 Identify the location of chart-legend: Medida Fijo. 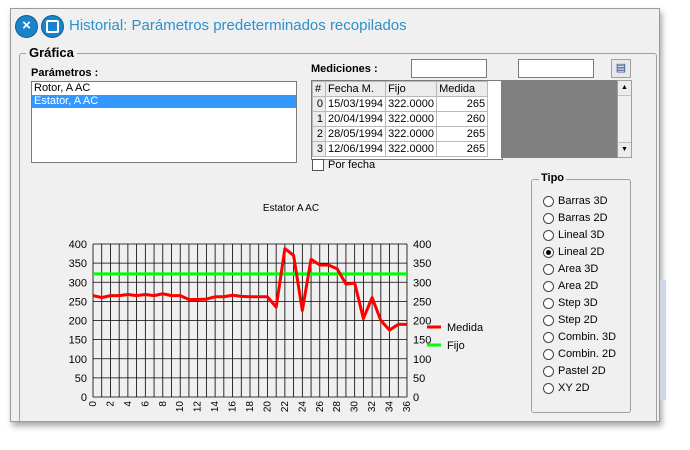
(455, 337).